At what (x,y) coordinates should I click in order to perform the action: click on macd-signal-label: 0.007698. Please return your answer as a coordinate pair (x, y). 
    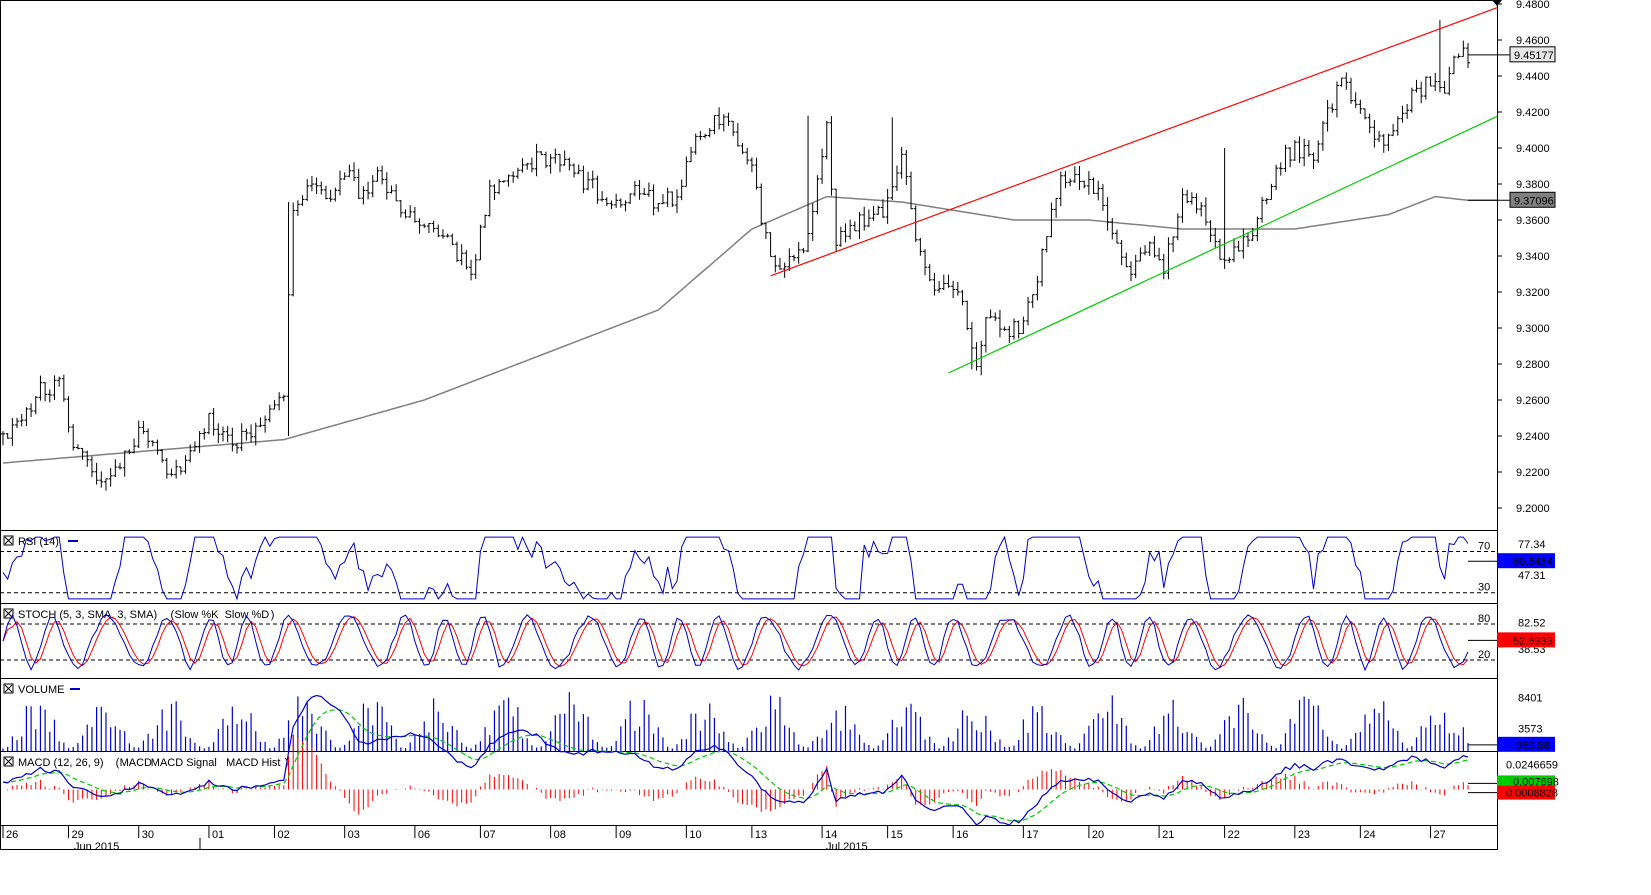
    Looking at the image, I should click on (1536, 782).